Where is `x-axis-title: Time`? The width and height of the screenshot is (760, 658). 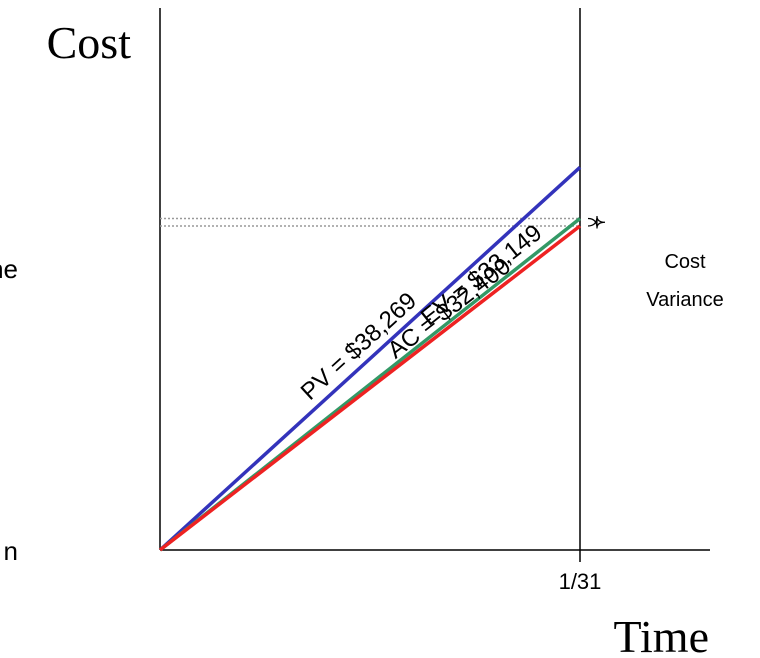
x-axis-title: Time is located at coordinates (661, 634).